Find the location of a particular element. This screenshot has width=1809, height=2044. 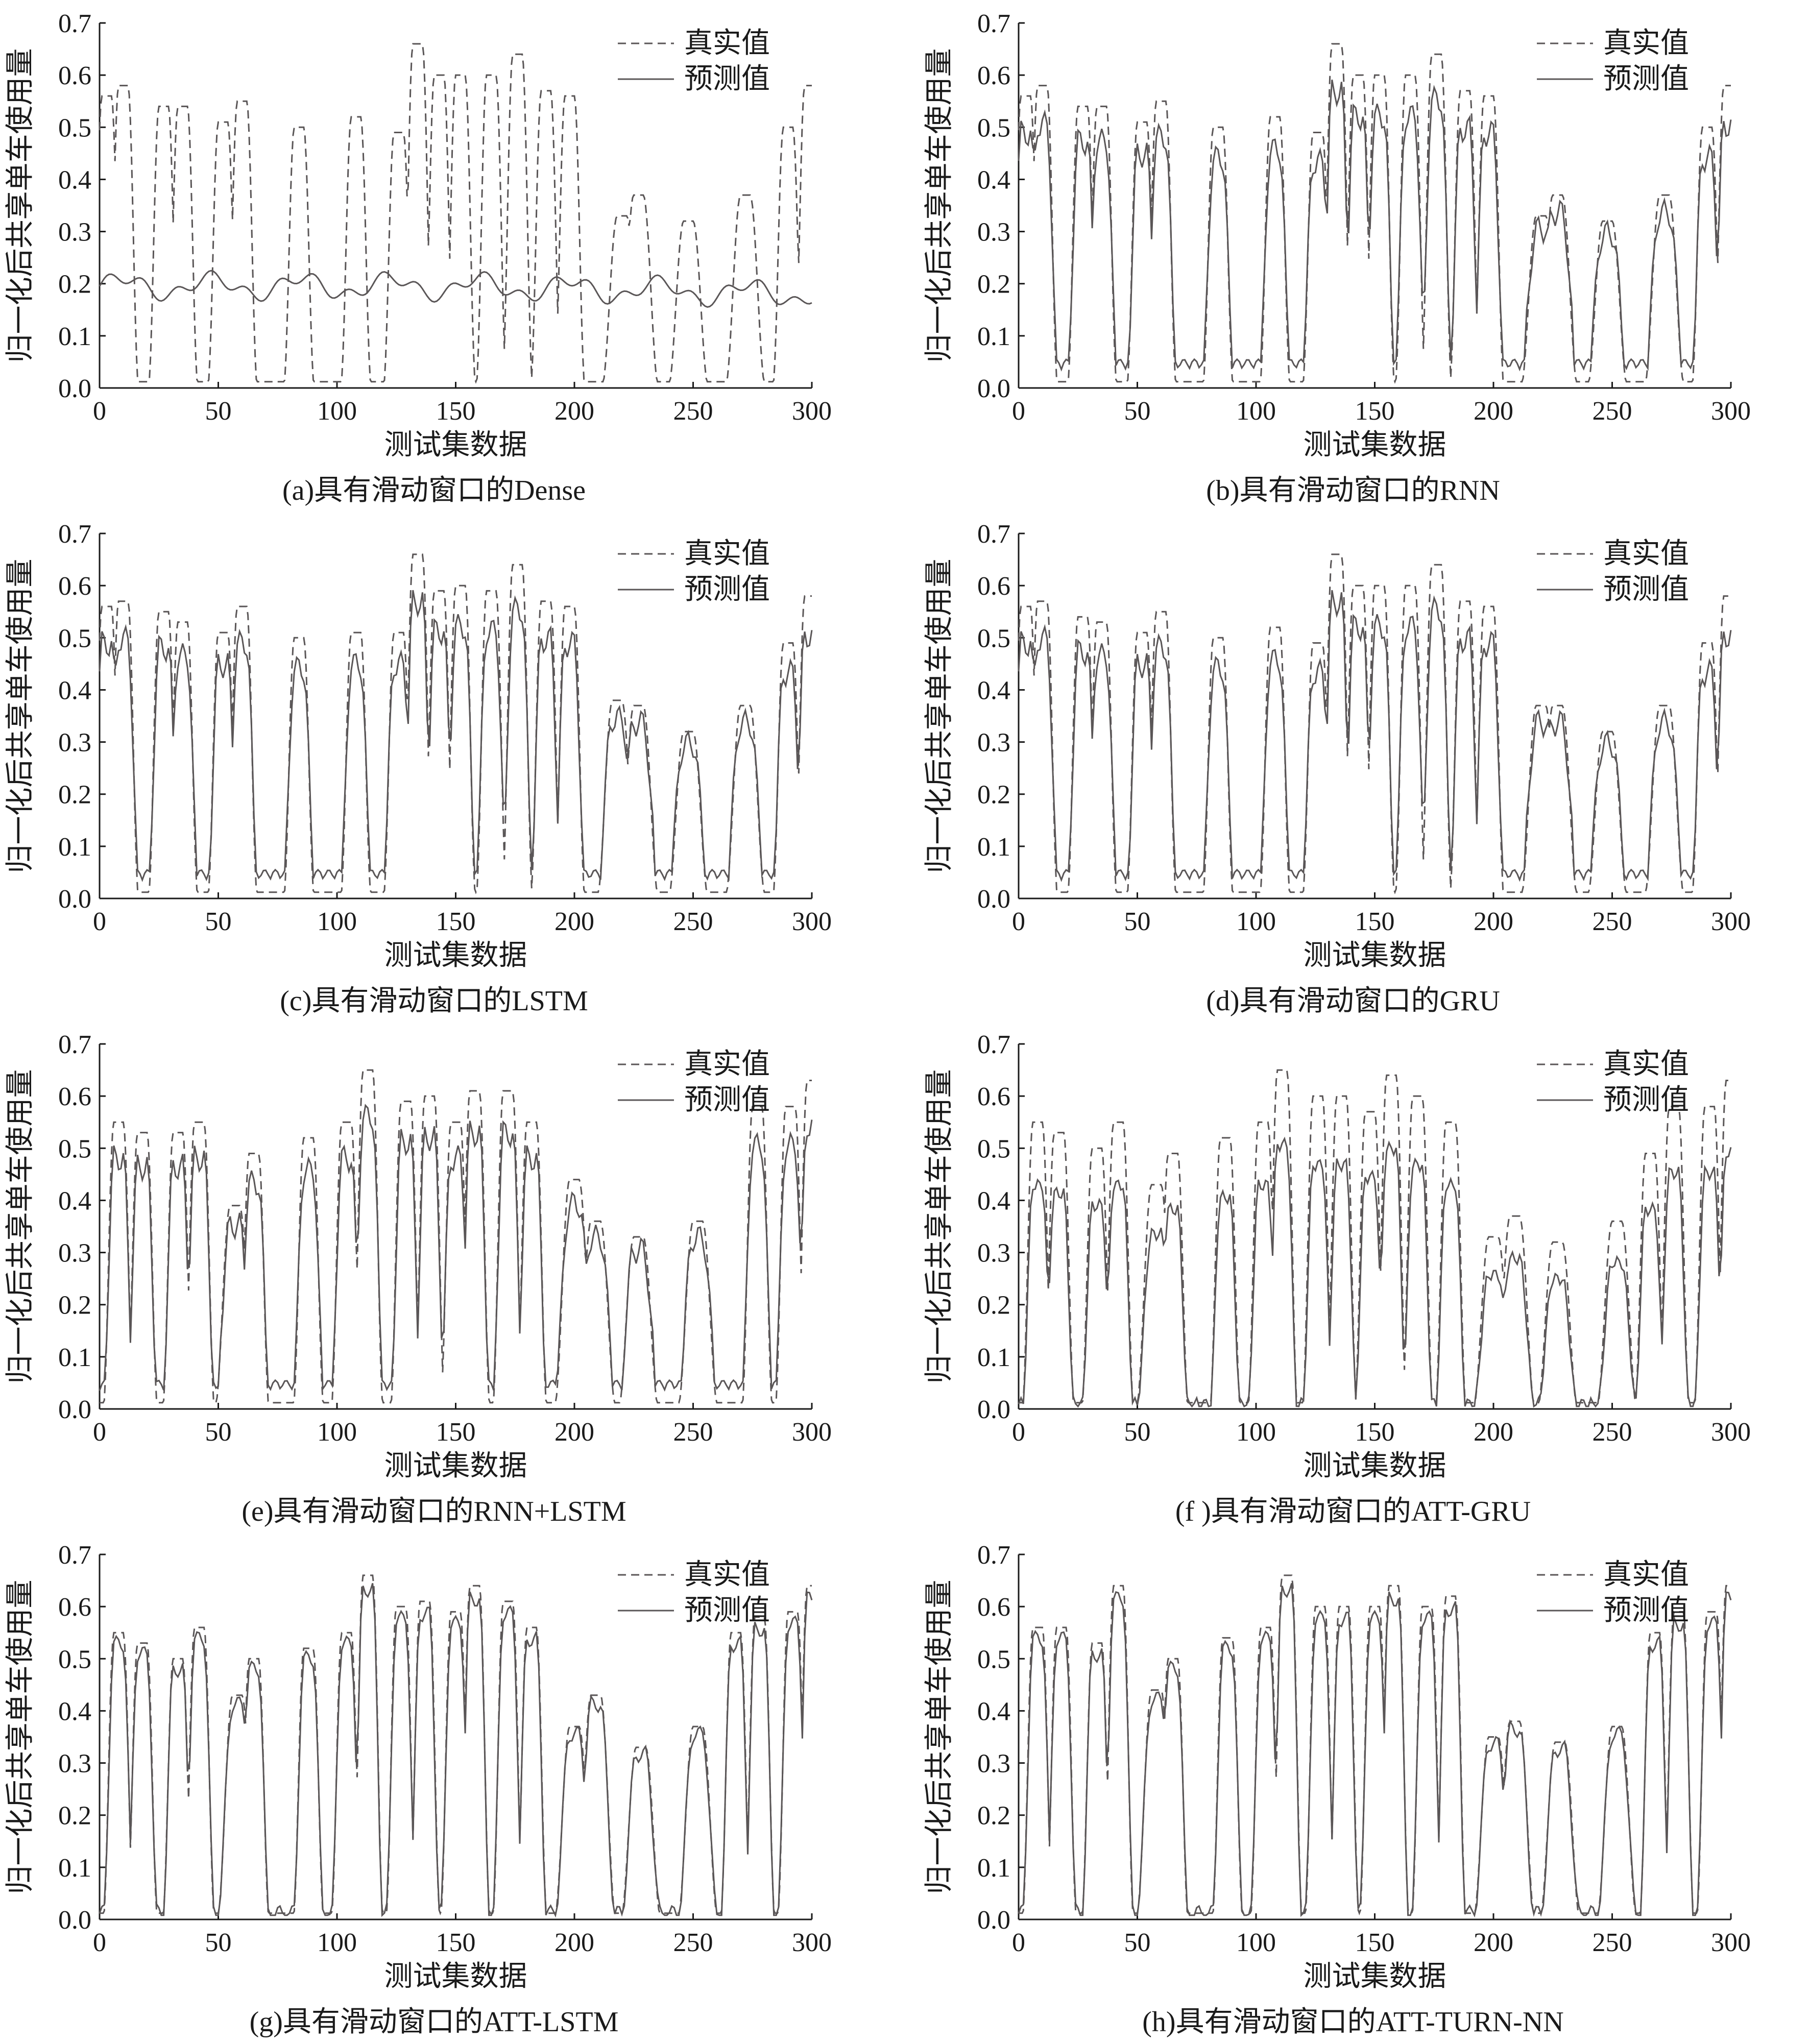

caption-f: (f )具有滑动窗口的ATT-GRU is located at coordinates (1353, 1511).